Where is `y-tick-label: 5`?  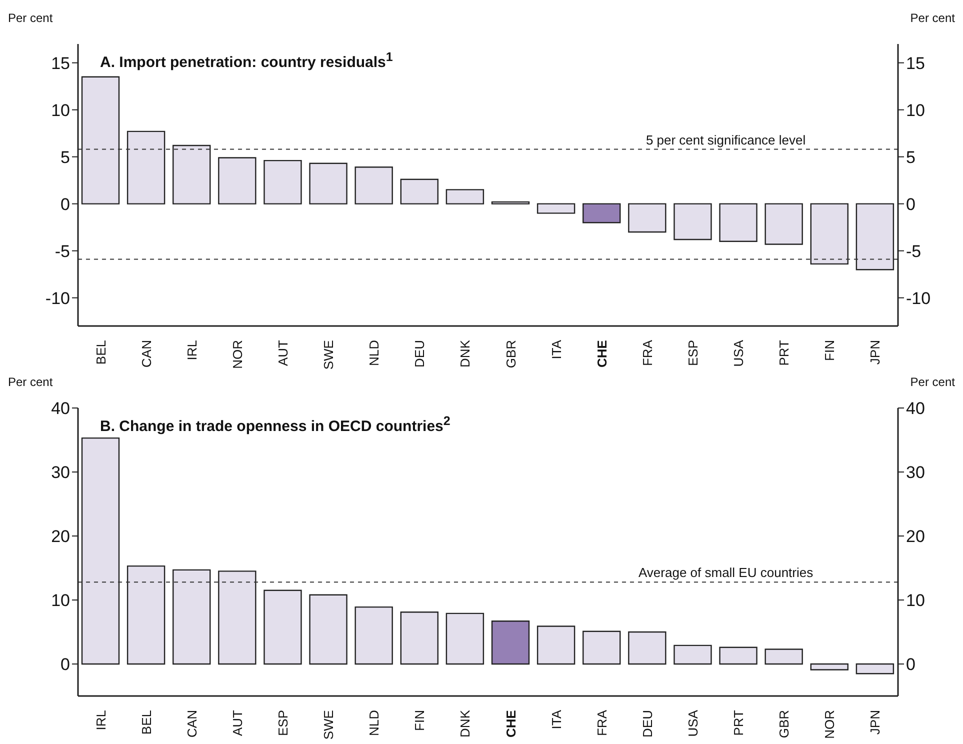
y-tick-label: 5 is located at coordinates (65, 157).